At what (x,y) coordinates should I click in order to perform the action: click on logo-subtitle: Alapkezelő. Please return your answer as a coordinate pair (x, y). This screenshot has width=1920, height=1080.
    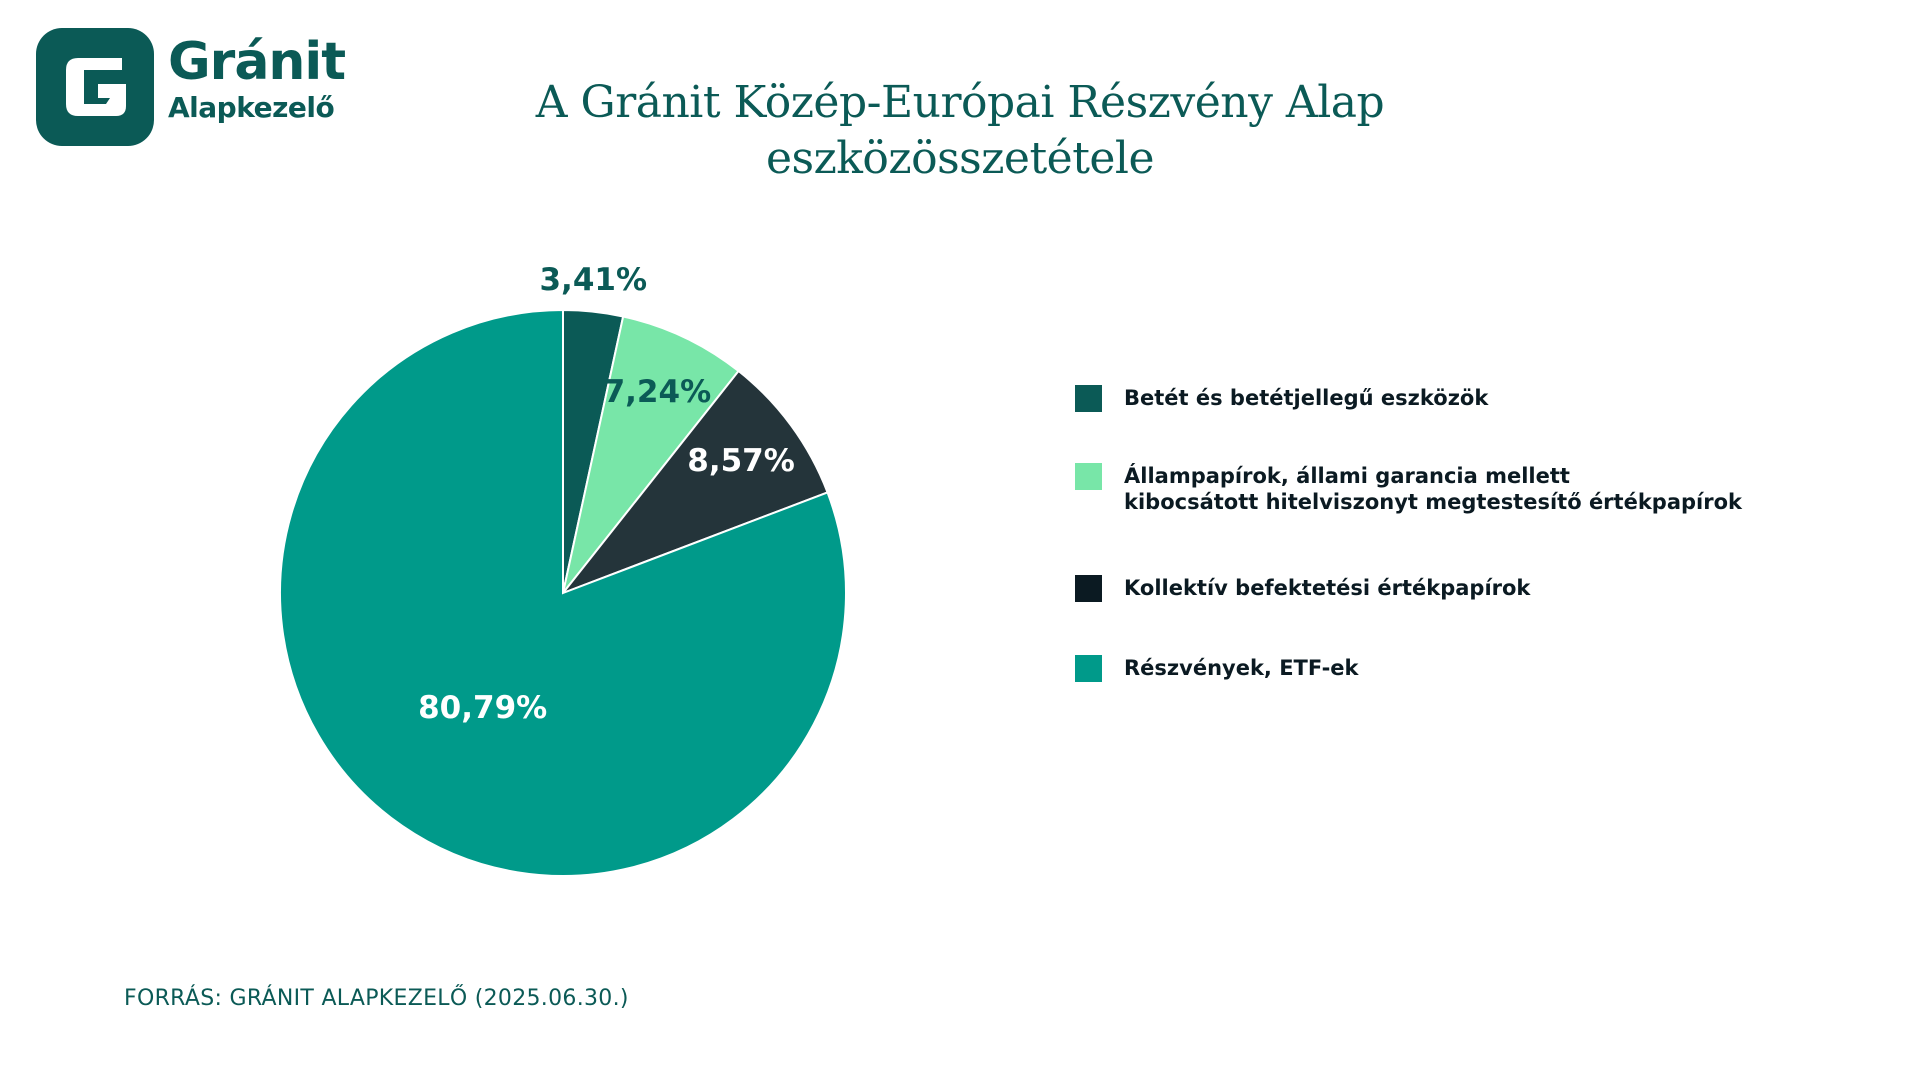
    Looking at the image, I should click on (251, 107).